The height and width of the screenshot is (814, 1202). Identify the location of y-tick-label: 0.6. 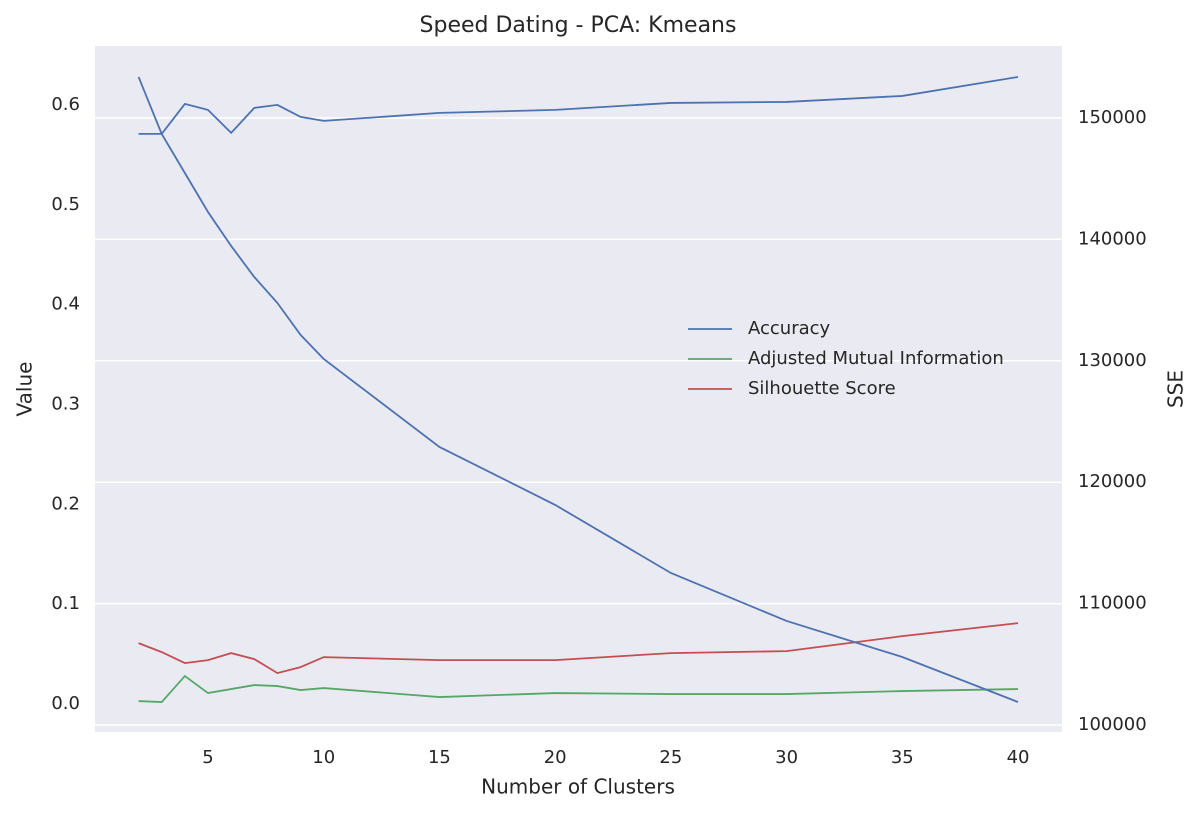
(65, 104).